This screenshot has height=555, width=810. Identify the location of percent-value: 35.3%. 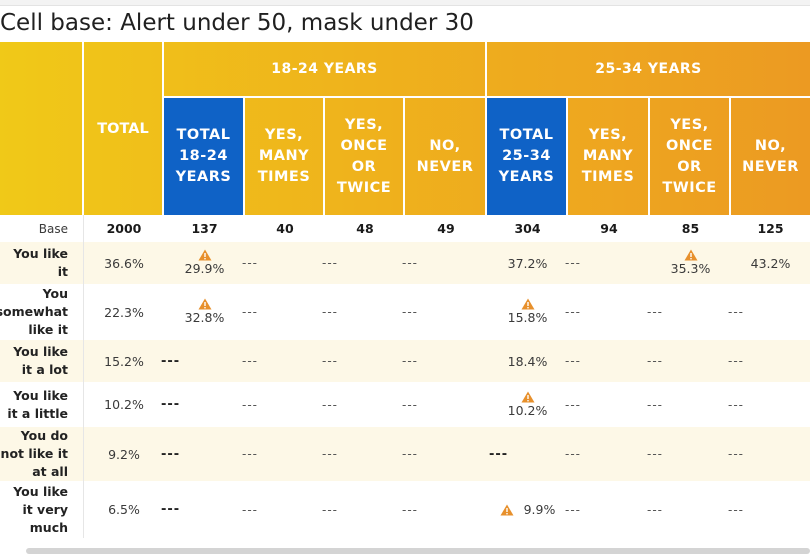
(690, 263).